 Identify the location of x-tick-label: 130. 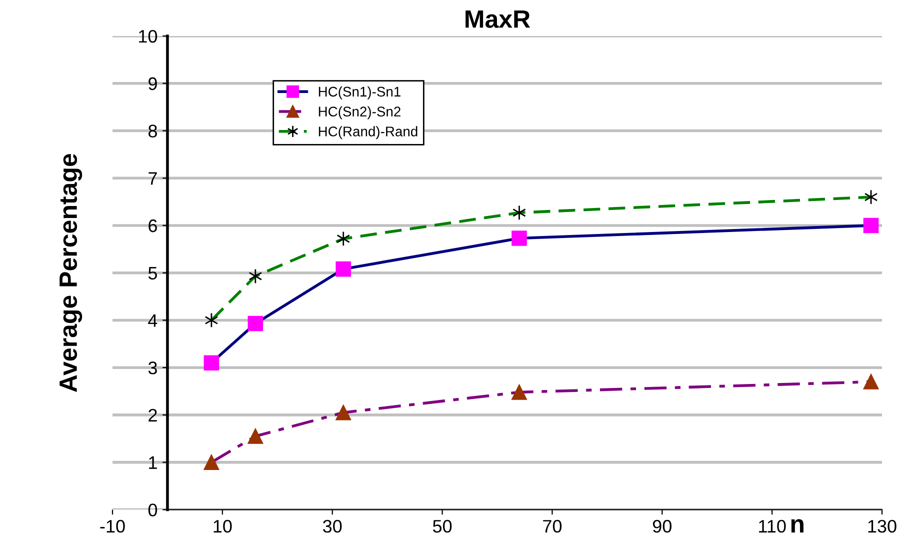
(882, 526).